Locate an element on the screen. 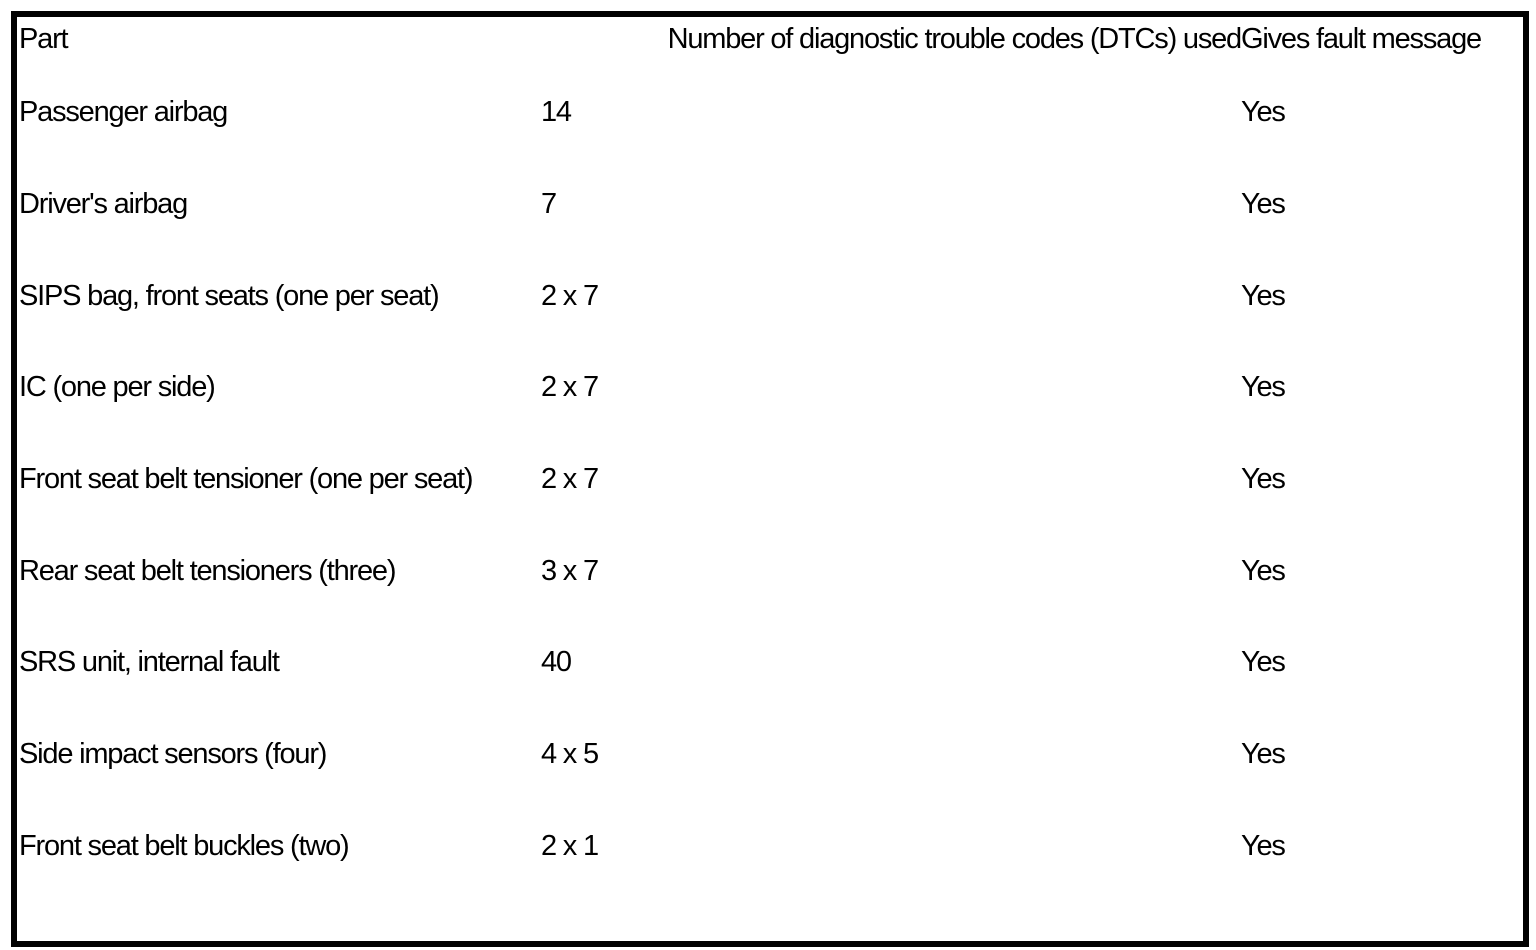 Image resolution: width=1536 pixels, height=950 pixels. table-row: Side impact sensors (four) 4 x 5 Yes is located at coordinates (767, 755).